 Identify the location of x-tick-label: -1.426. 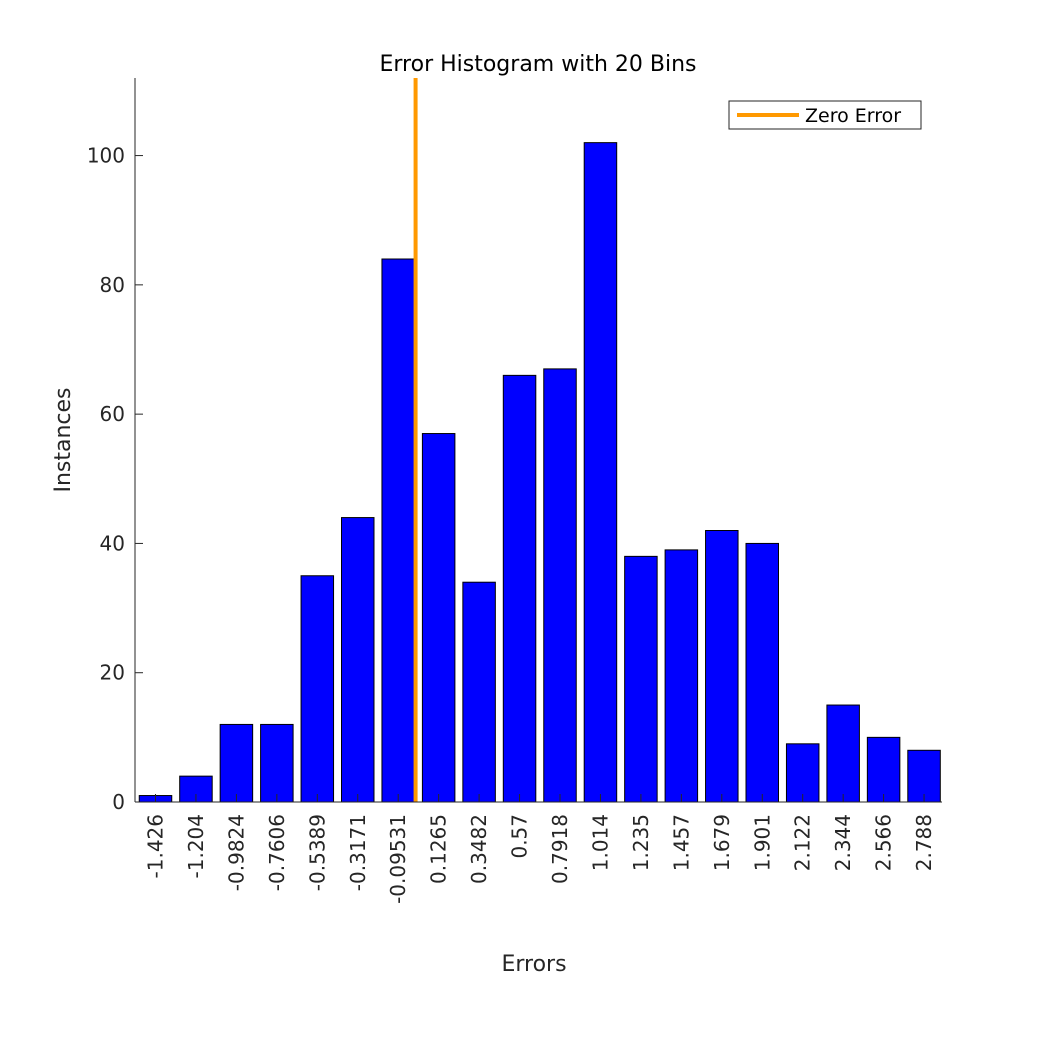
(156, 846).